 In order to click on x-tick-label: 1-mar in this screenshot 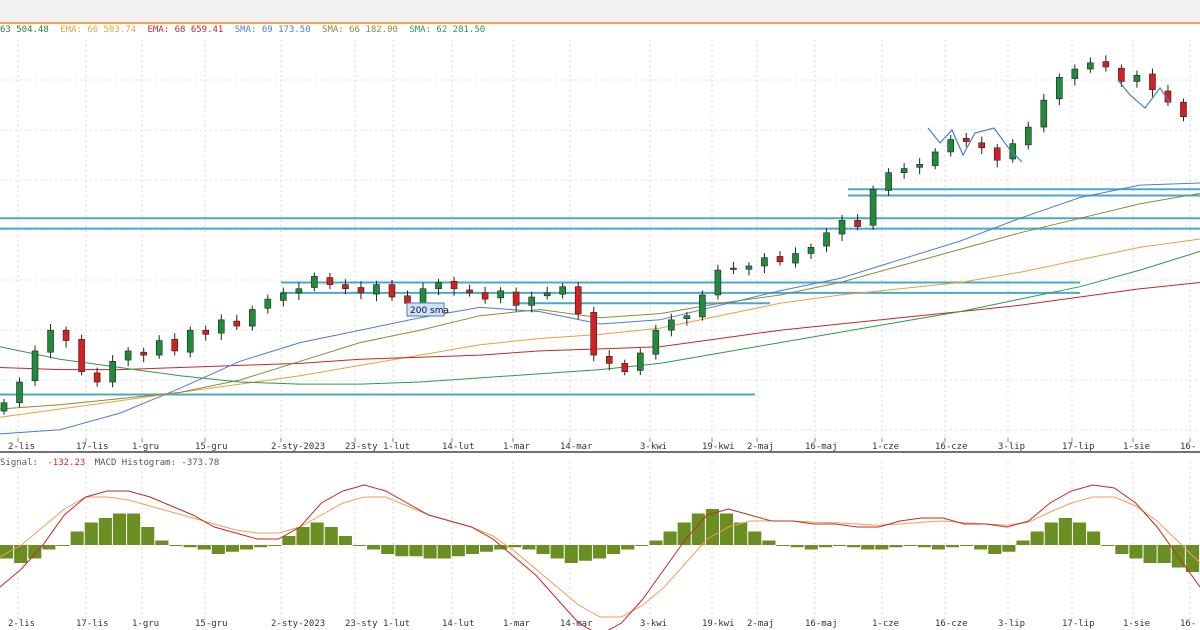, I will do `click(517, 447)`.